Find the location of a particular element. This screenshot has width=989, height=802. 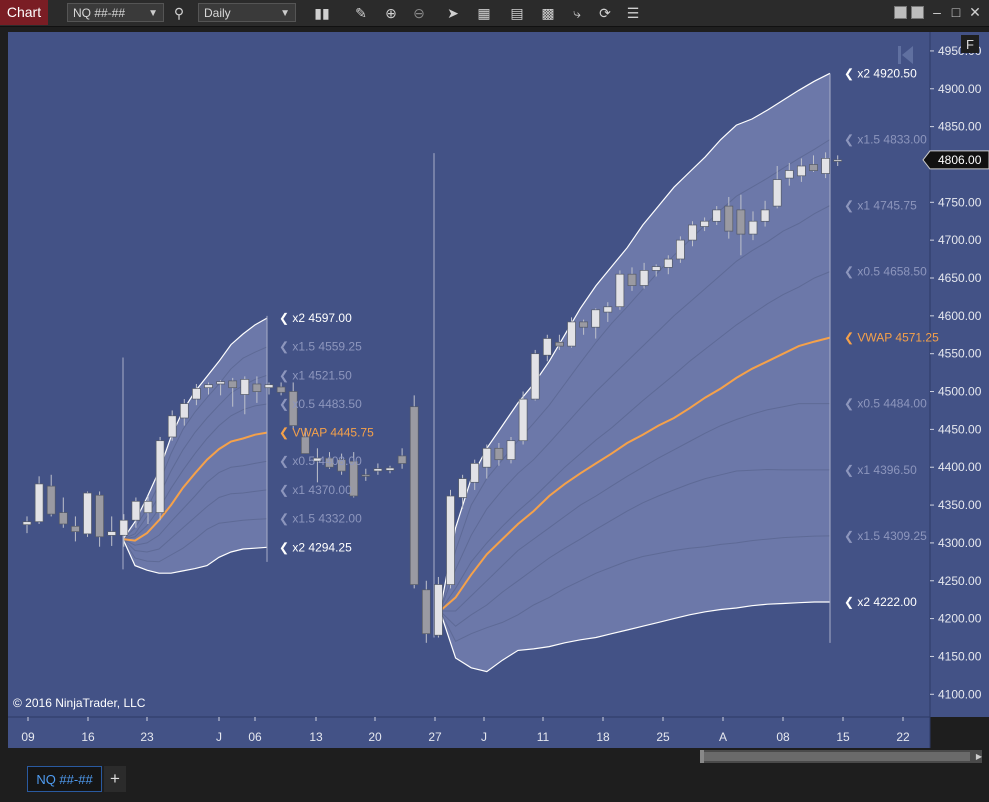

band-label: ❮ x0.5 4408.00 is located at coordinates (320, 461).